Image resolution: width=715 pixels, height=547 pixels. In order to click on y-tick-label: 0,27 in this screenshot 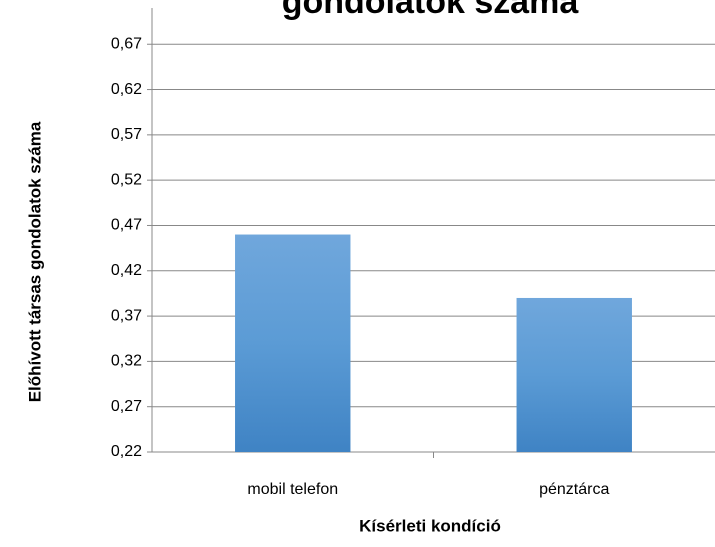, I will do `click(126, 406)`.